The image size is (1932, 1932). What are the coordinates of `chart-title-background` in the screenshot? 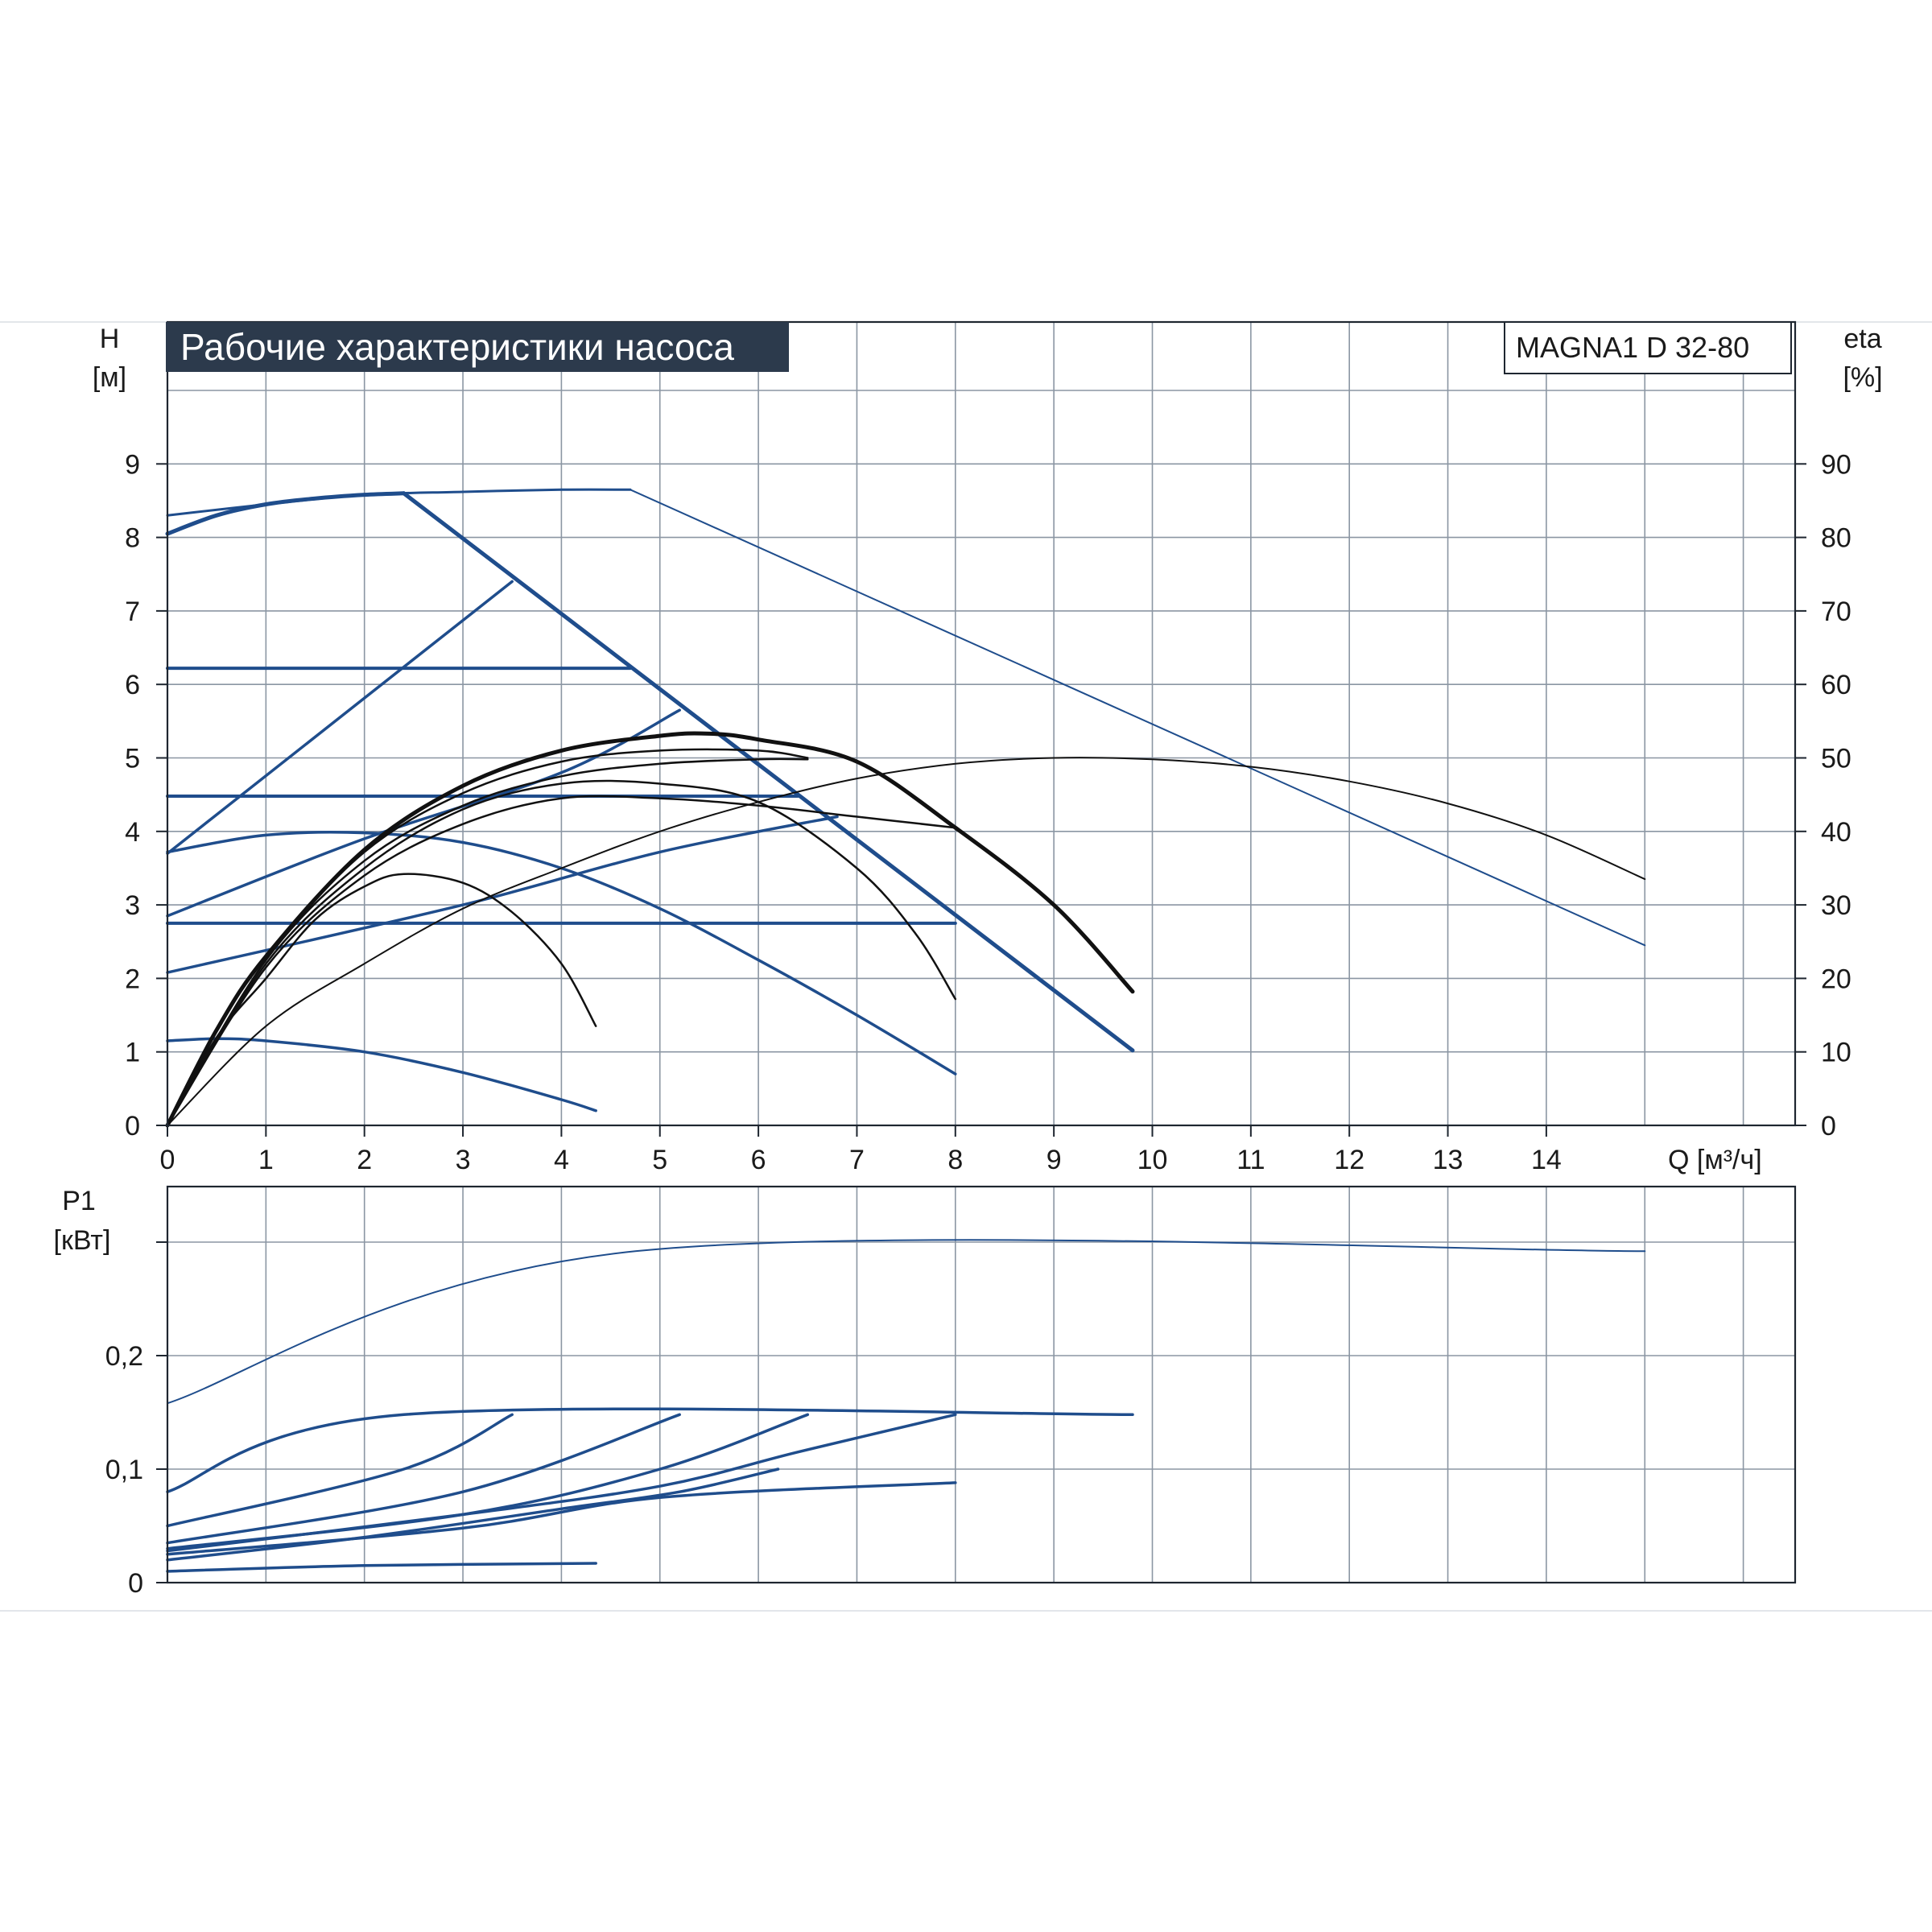 It's located at (477, 347).